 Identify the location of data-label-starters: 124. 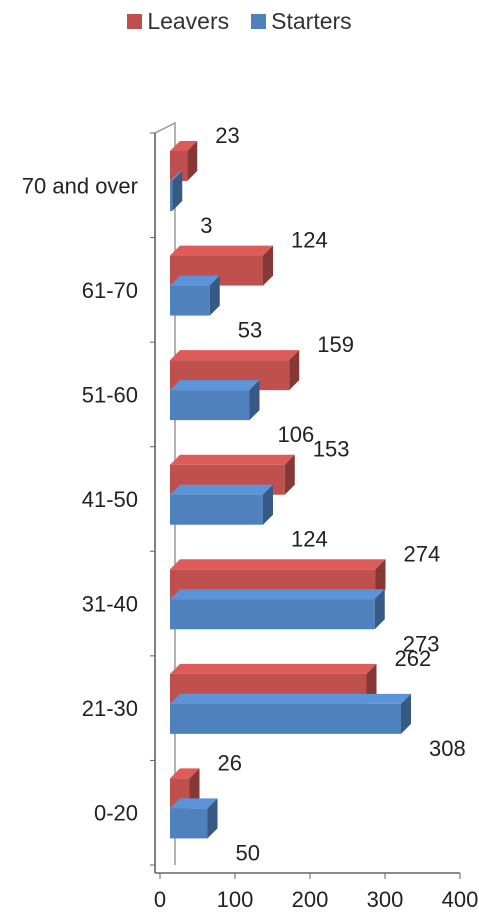
(309, 539).